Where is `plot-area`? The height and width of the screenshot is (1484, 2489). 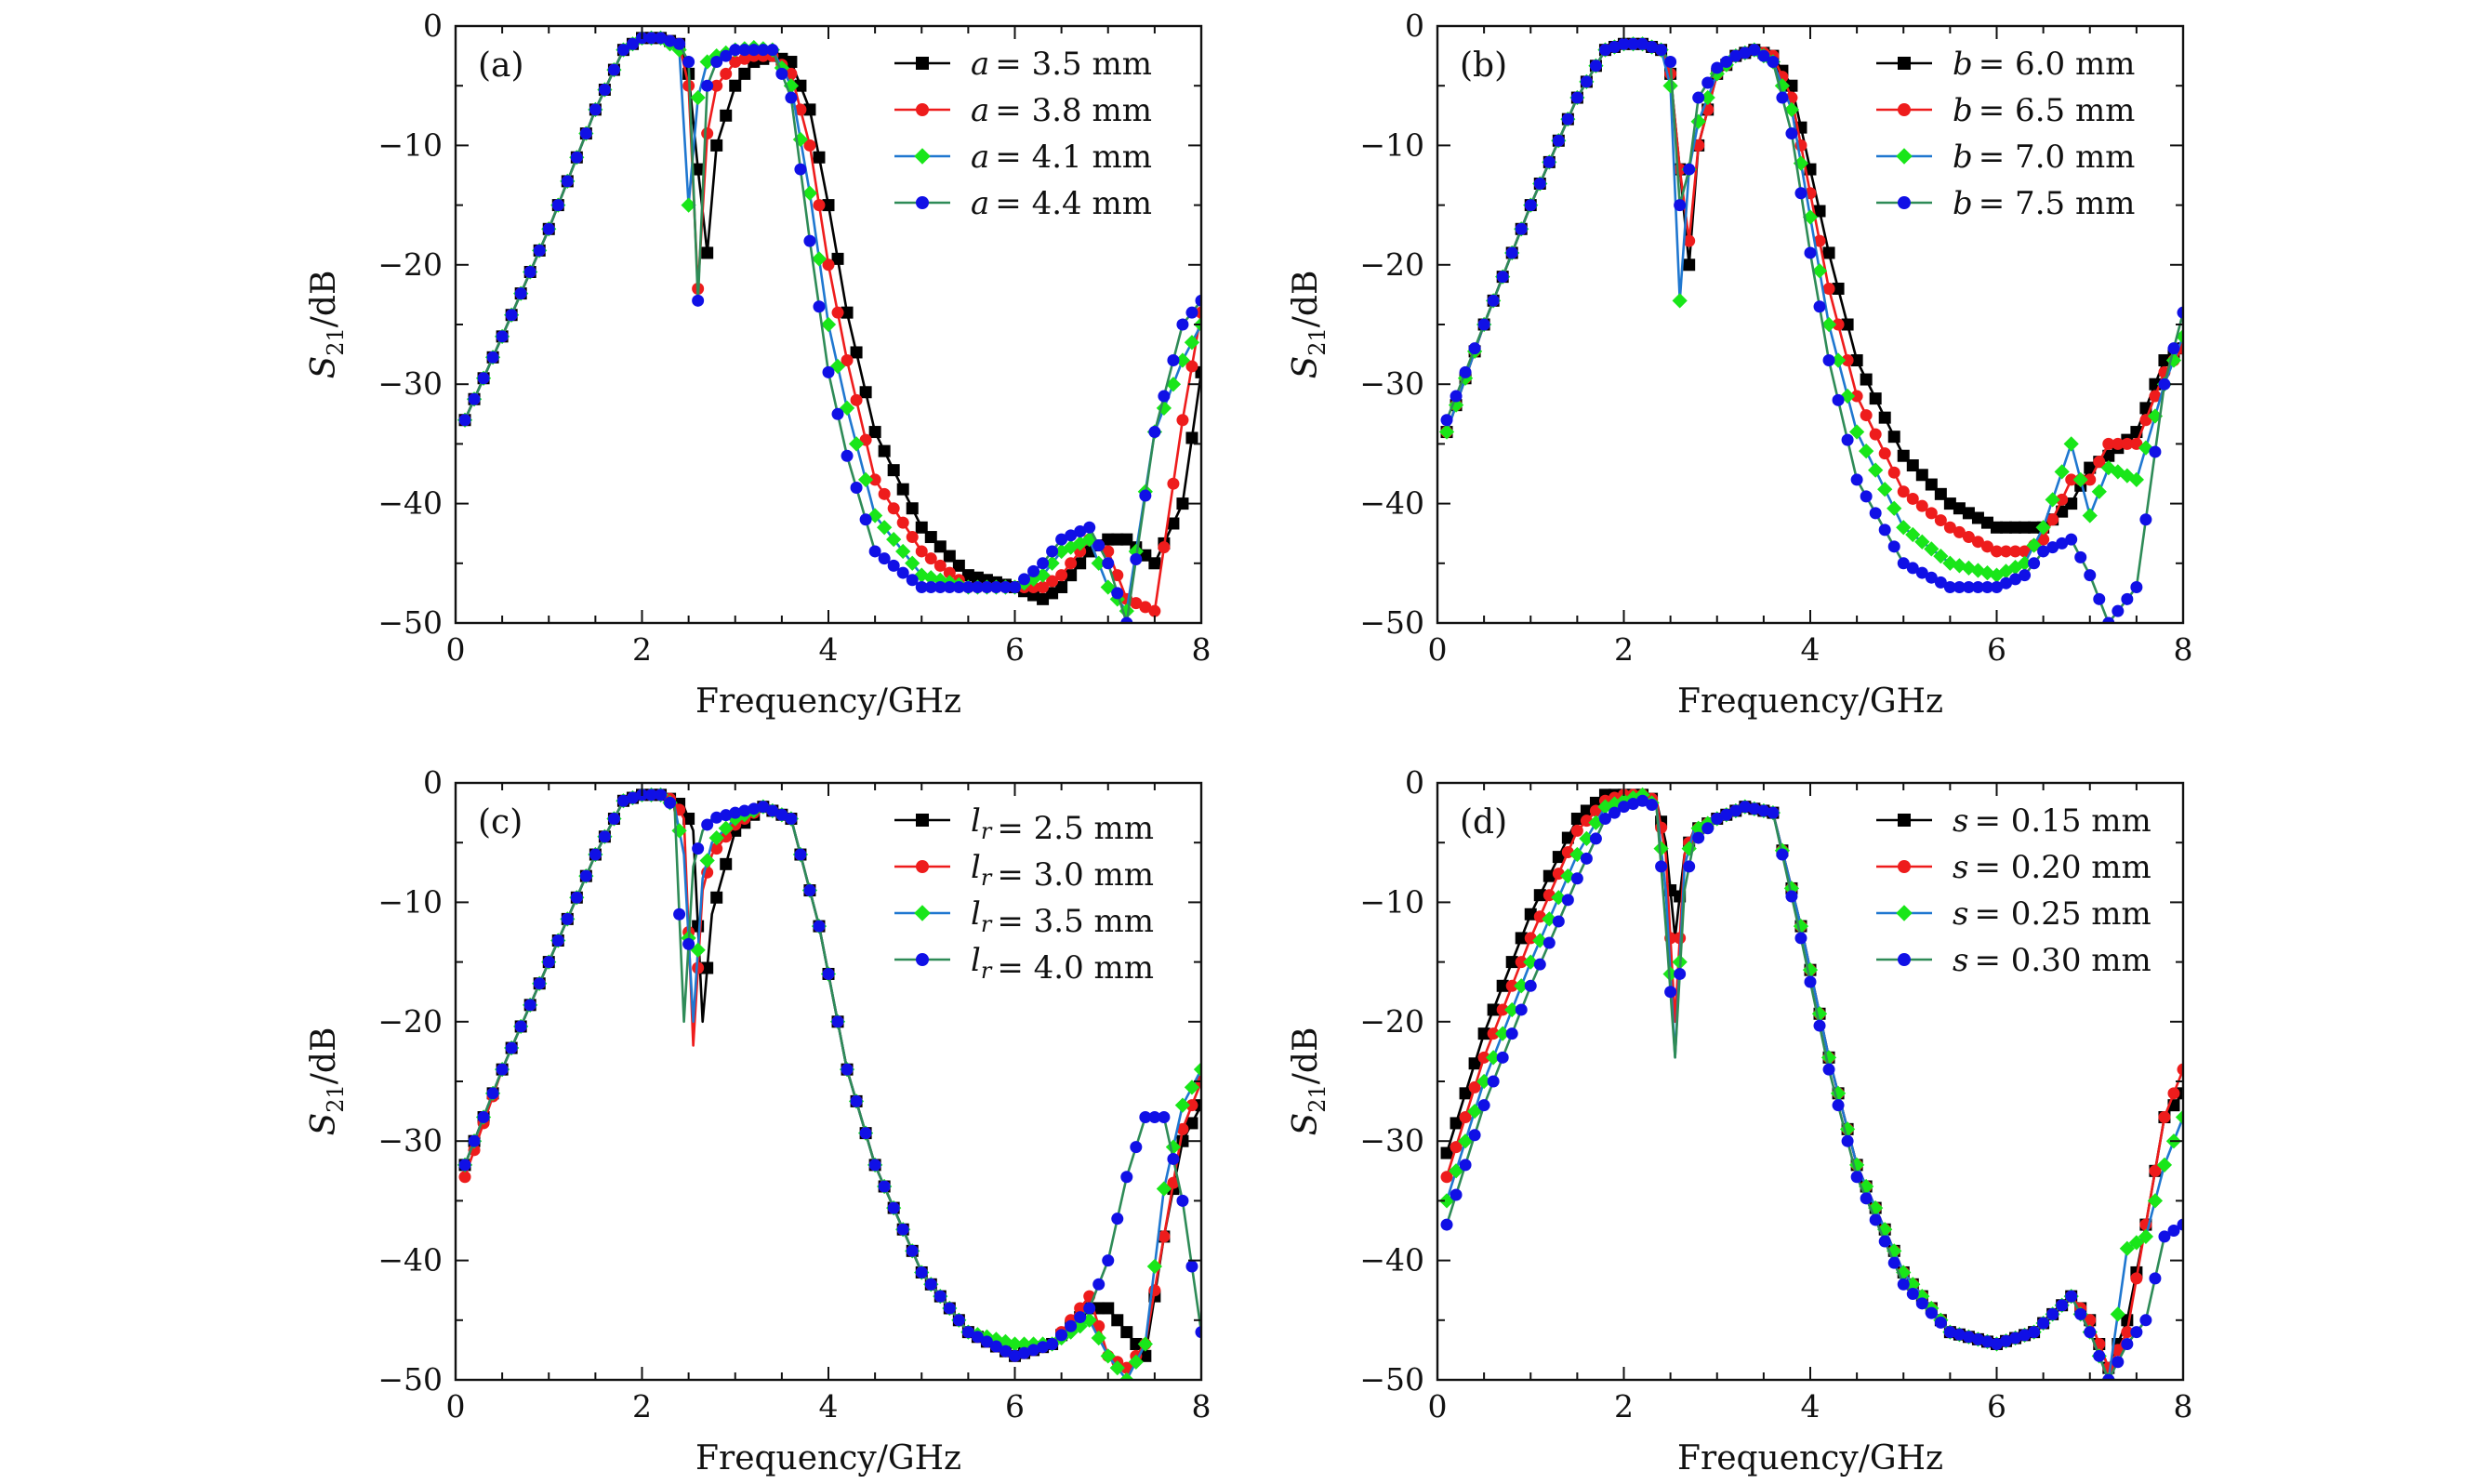 plot-area is located at coordinates (1810, 1083).